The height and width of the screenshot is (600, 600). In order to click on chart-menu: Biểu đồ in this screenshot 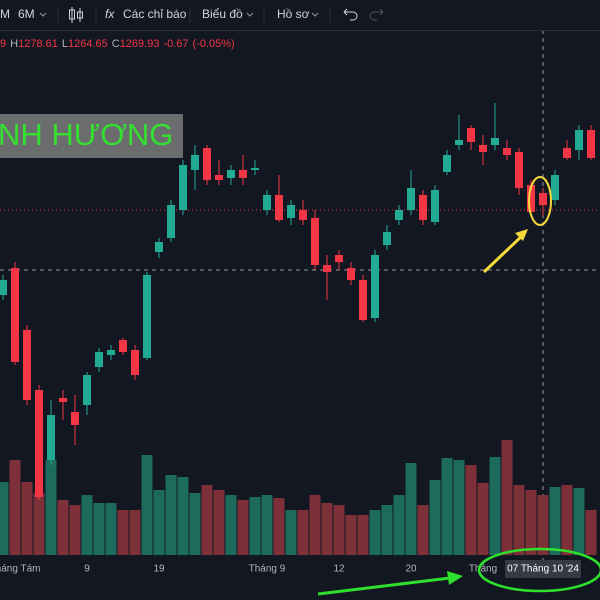, I will do `click(222, 14)`.